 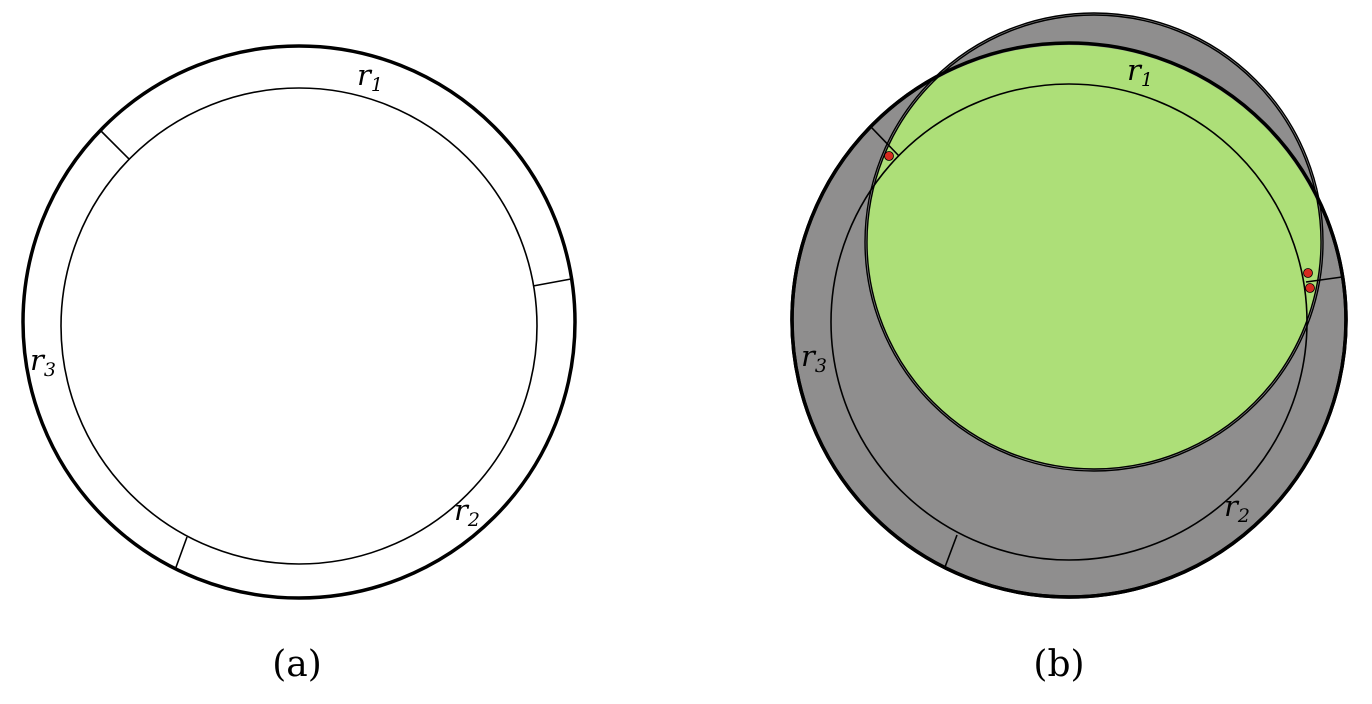 I want to click on caption-a: (a), so click(x=297, y=664).